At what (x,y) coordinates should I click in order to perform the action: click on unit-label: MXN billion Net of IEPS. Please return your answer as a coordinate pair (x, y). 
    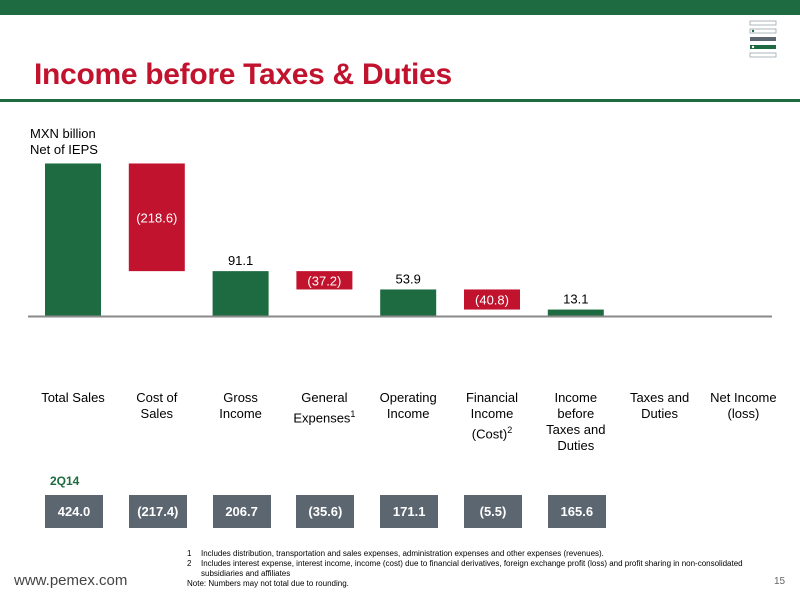
    Looking at the image, I should click on (64, 142).